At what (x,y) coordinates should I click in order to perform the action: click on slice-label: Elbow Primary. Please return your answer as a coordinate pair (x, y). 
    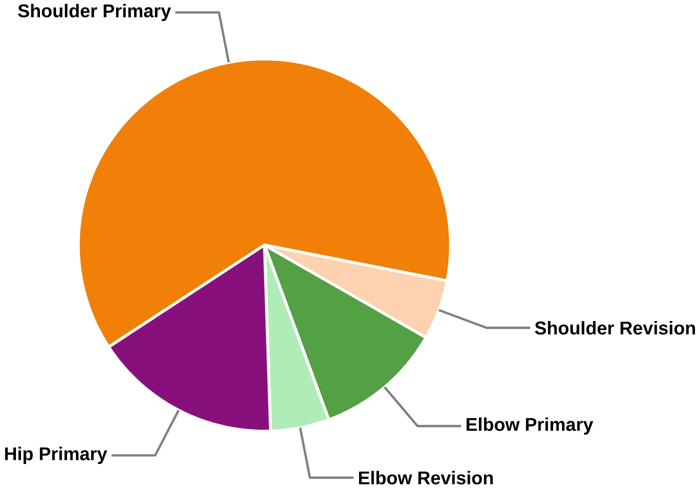
    Looking at the image, I should click on (530, 425).